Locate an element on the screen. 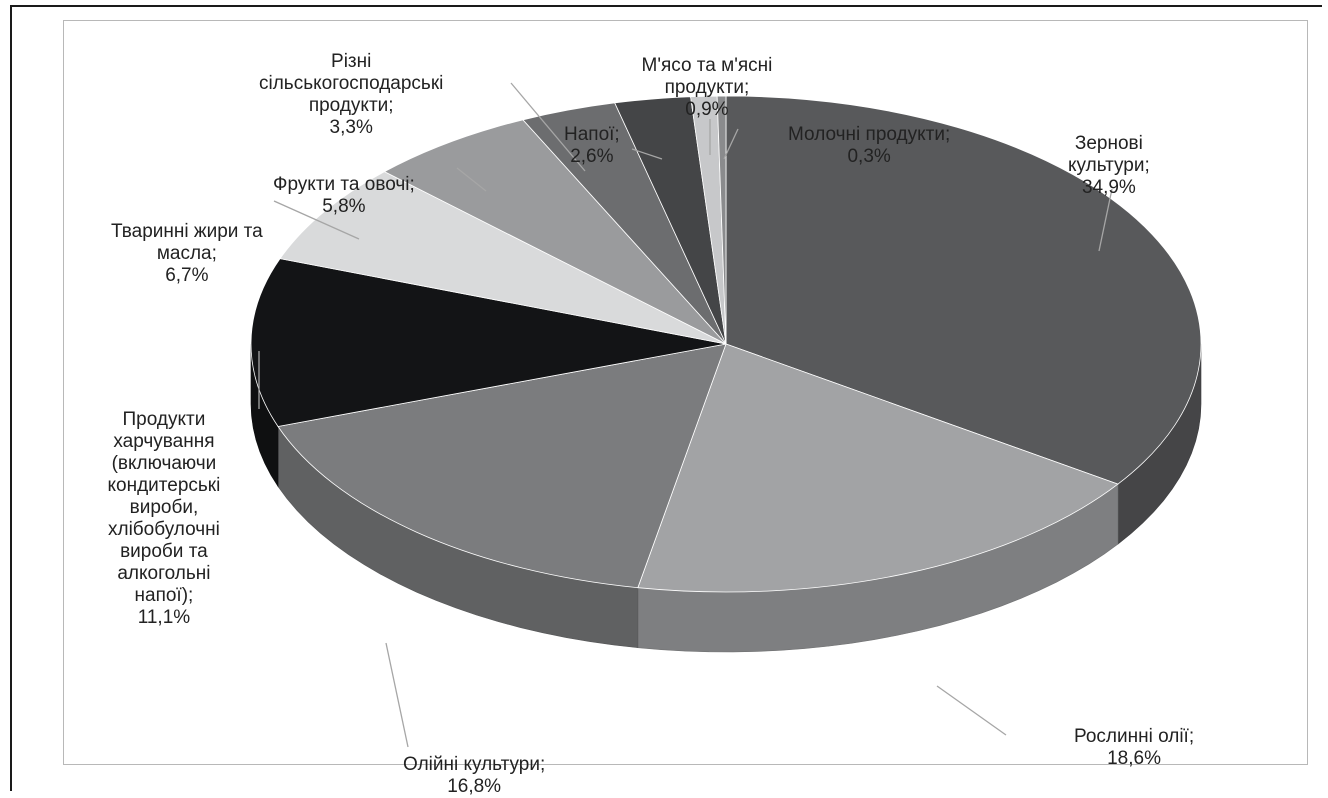 The height and width of the screenshot is (798, 1328). slice-label-line: масла; is located at coordinates (186, 253).